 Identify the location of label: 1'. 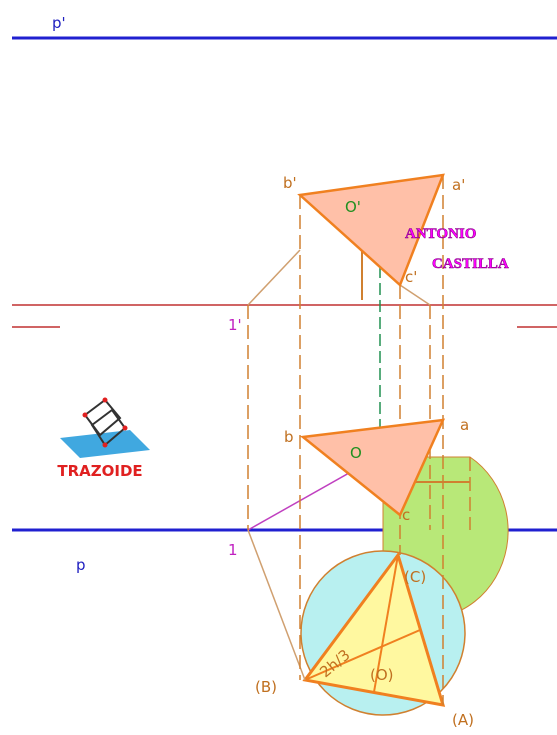
(235, 325).